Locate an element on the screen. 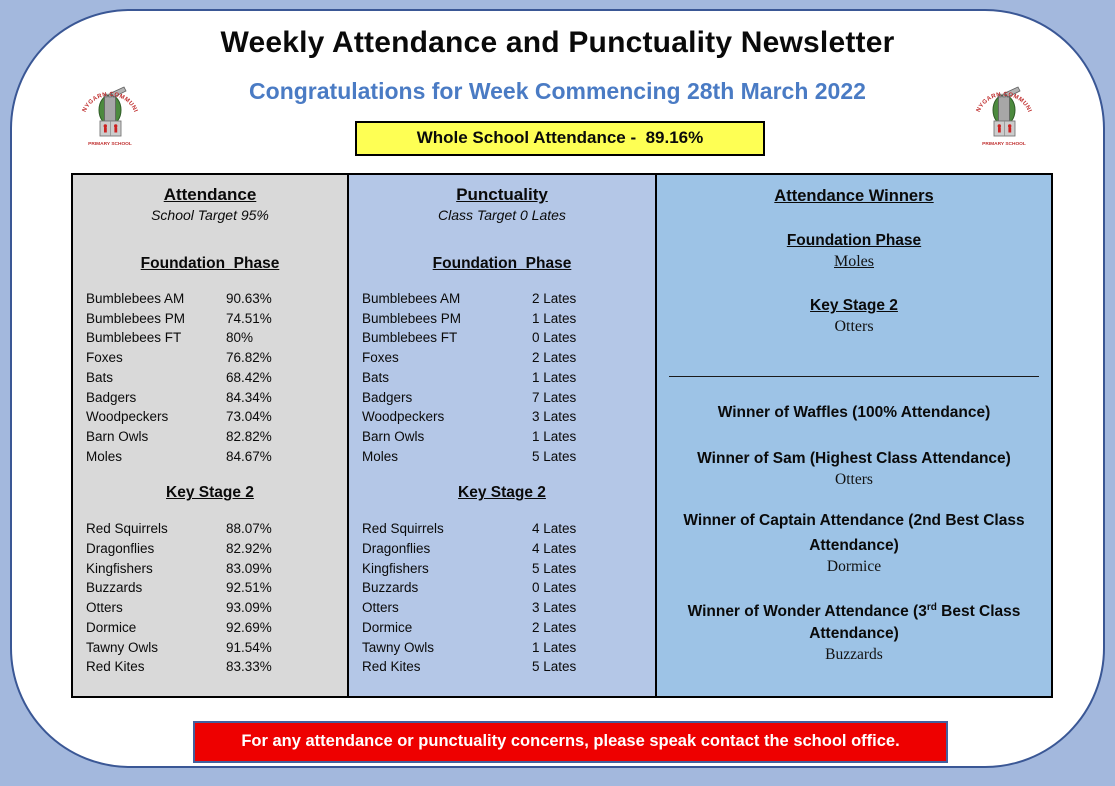 This screenshot has height=786, width=1115. table-row: Red Squirrels 88.07% is located at coordinates (216, 529).